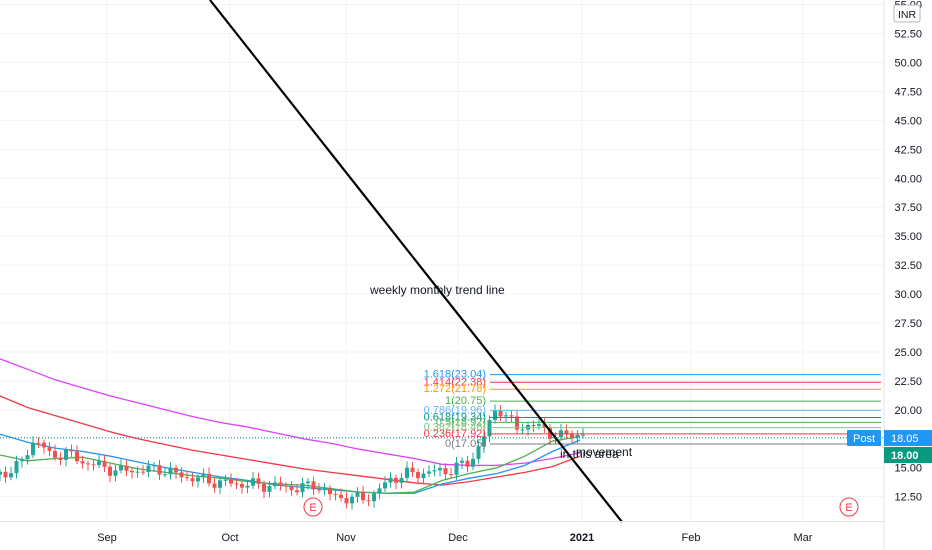  Describe the element at coordinates (908, 266) in the screenshot. I see `y-tick-label: 32.50` at that location.